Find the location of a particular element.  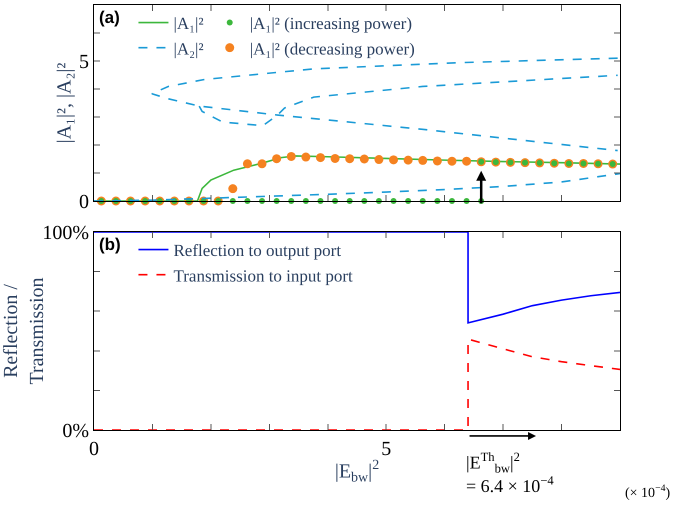

legend-label: |A₁|² is located at coordinates (188, 24).